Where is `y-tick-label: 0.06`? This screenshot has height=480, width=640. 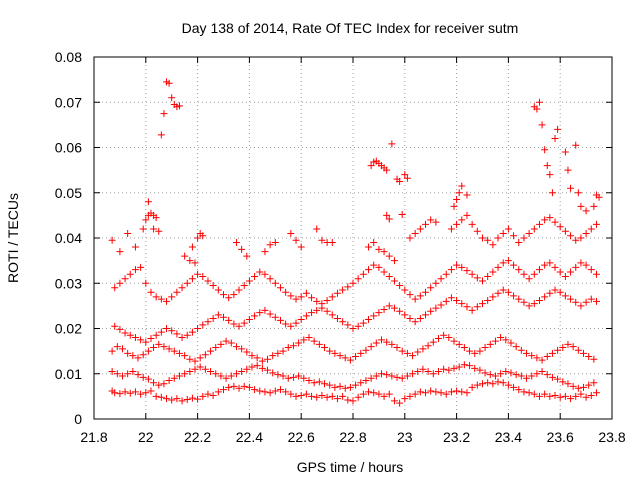
y-tick-label: 0.06 is located at coordinates (68, 148).